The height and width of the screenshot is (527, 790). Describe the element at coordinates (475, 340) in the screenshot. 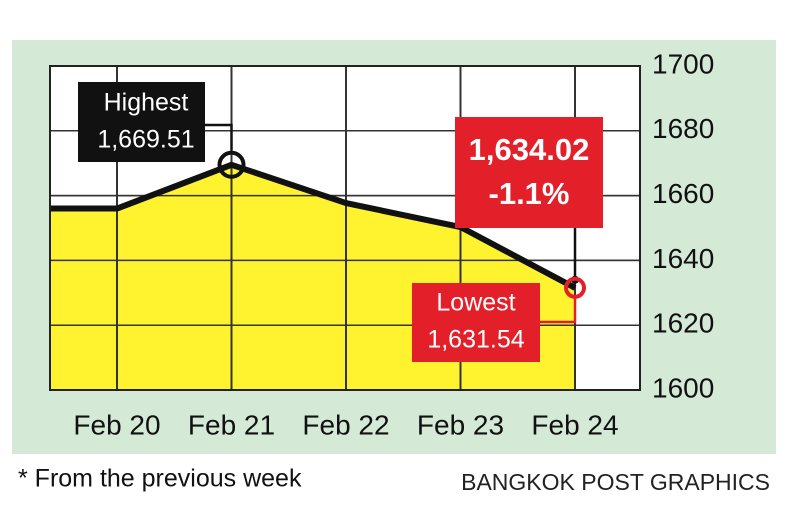

I see `lowest-value: 1,631.54` at that location.